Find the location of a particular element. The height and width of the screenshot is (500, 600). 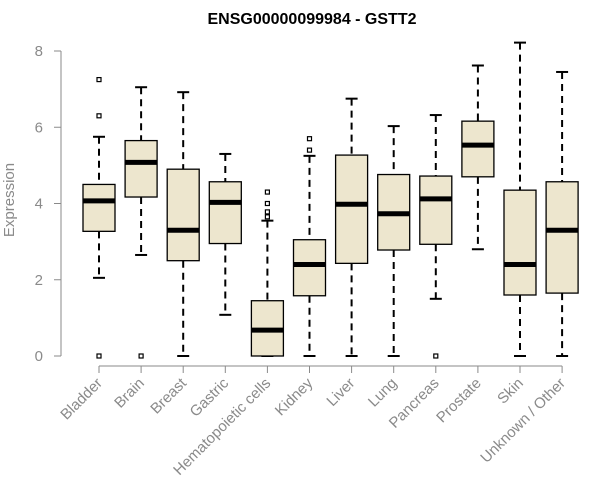

x-tick-label: Prostate is located at coordinates (459, 401).